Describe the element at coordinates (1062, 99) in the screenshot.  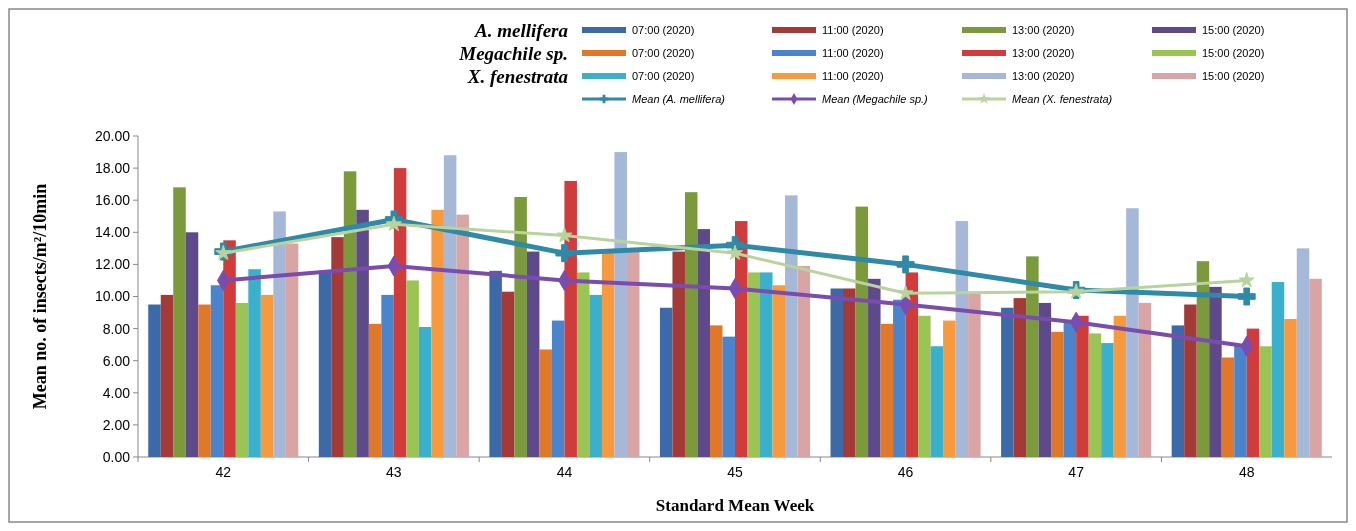
I see `legend-label: Mean (X. fenestrata)` at that location.